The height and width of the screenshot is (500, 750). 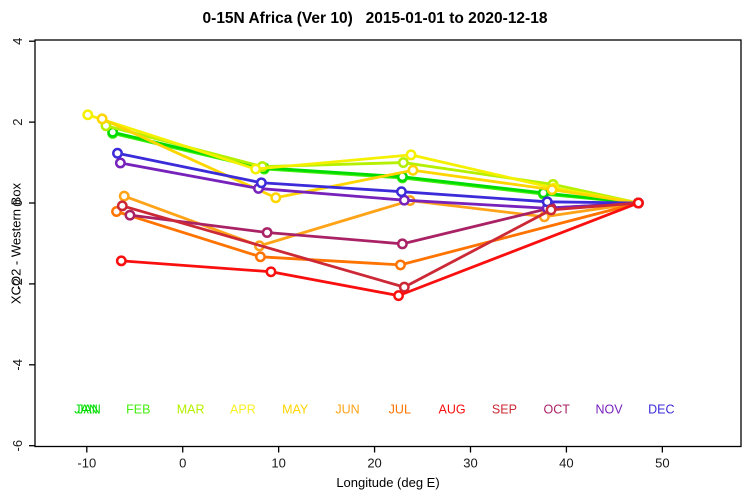 What do you see at coordinates (662, 463) in the screenshot?
I see `x-tick-label: 50` at bounding box center [662, 463].